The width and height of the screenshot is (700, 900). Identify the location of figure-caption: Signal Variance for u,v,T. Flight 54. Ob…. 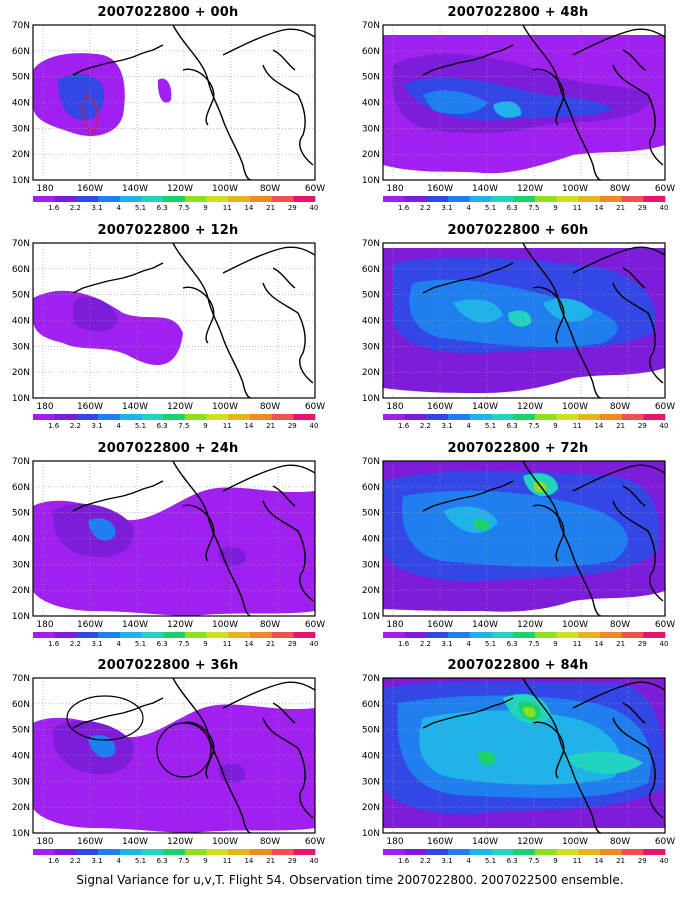
(350, 880).